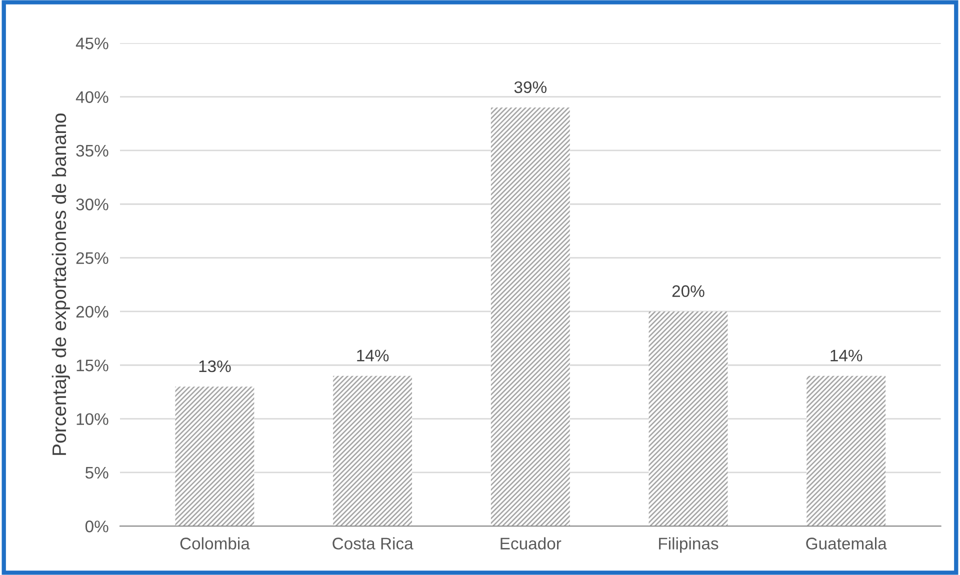 This screenshot has height=575, width=960. I want to click on y-tick-label: 15%, so click(92, 366).